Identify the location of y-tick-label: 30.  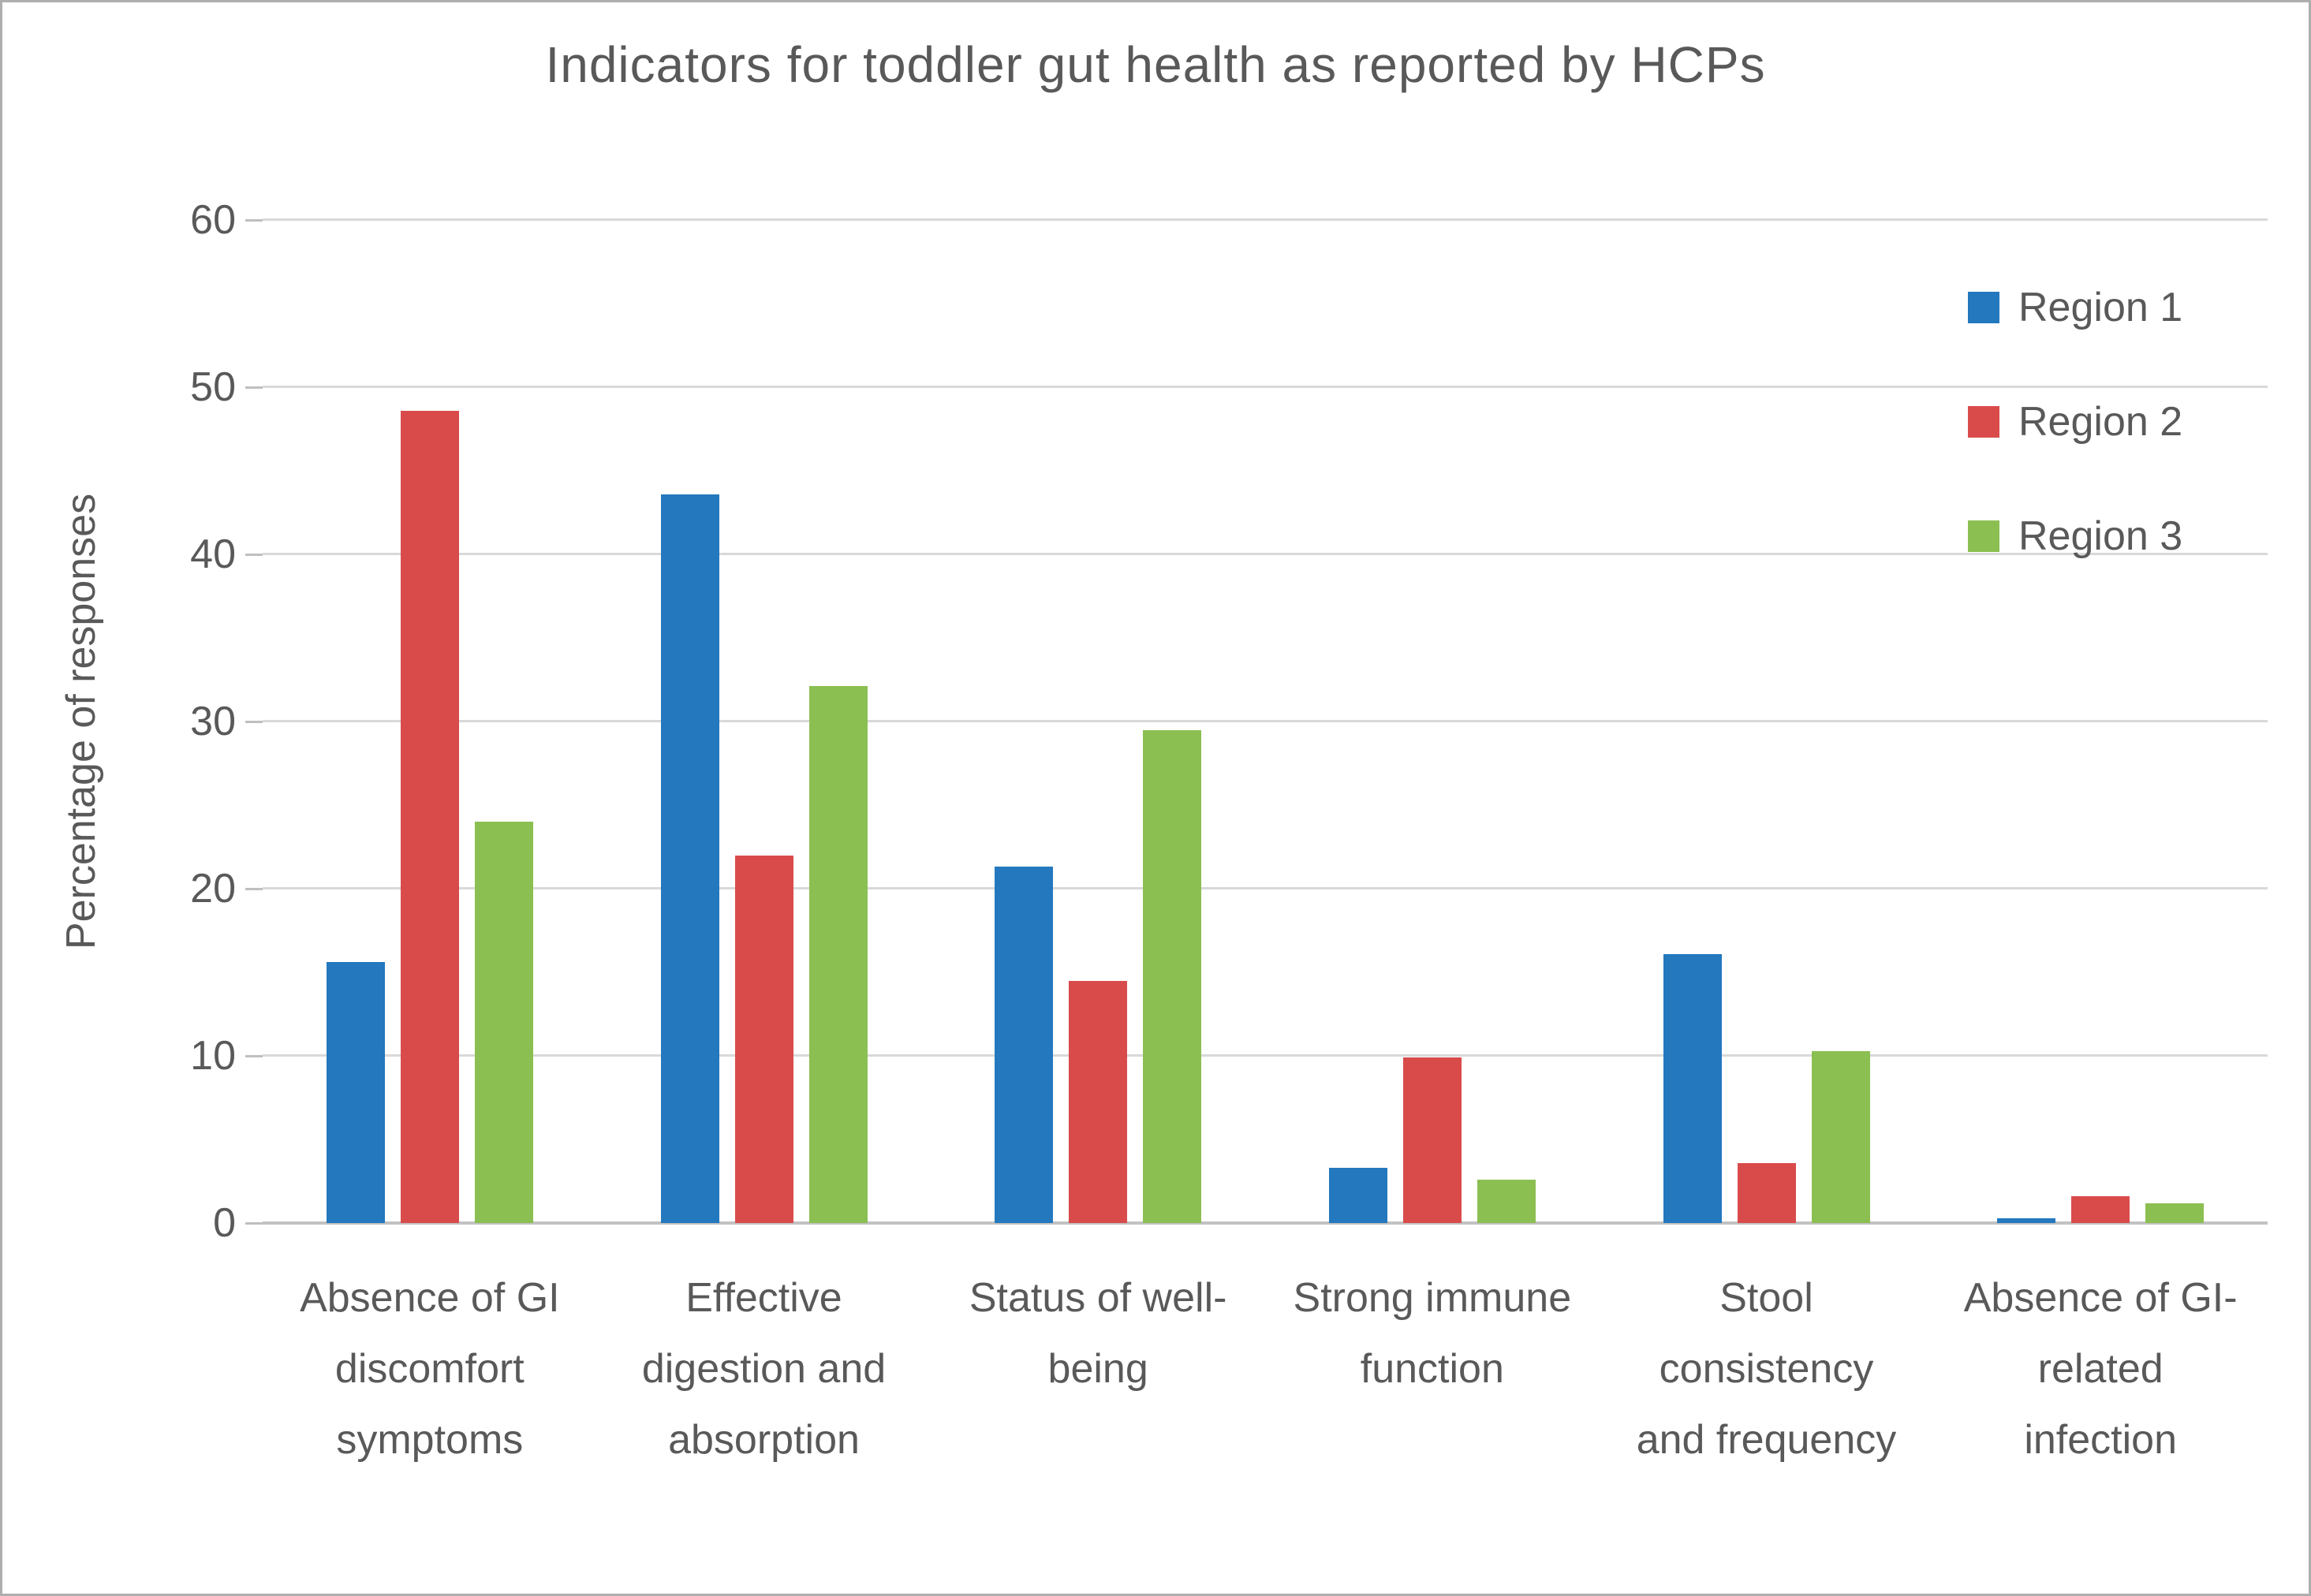
(213, 721).